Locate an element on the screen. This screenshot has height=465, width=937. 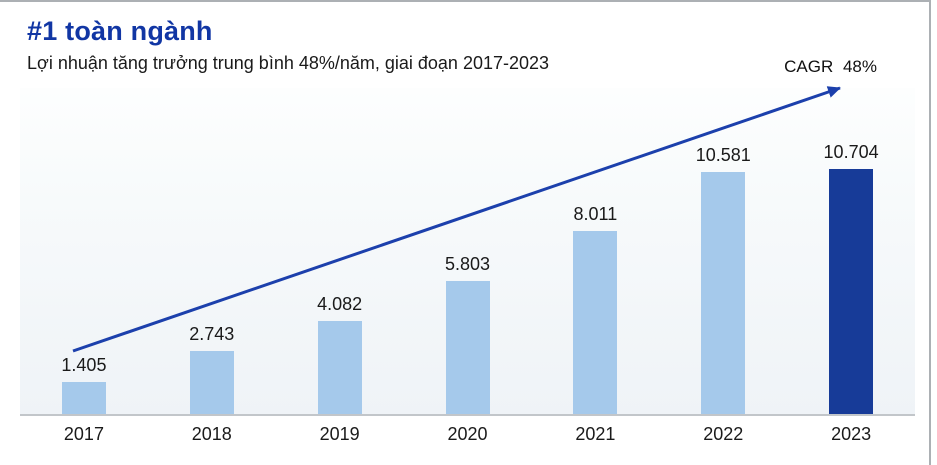
bar-column: 5.803 is located at coordinates (468, 334).